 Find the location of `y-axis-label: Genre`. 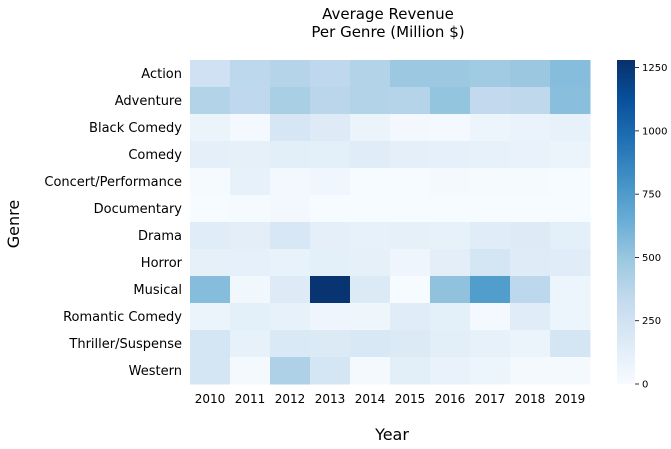

y-axis-label: Genre is located at coordinates (13, 224).